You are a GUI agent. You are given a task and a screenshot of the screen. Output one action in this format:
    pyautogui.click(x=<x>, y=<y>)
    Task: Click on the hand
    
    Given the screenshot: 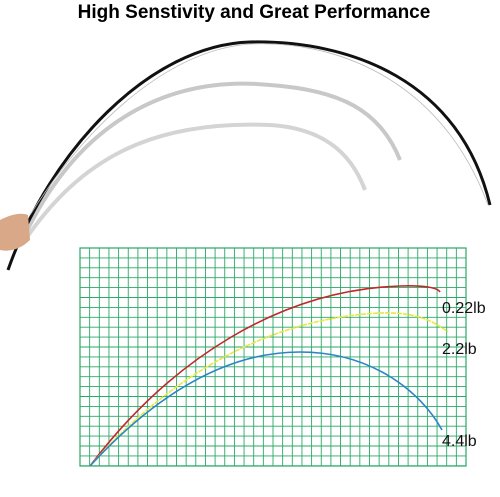 What is the action you would take?
    pyautogui.click(x=15, y=232)
    